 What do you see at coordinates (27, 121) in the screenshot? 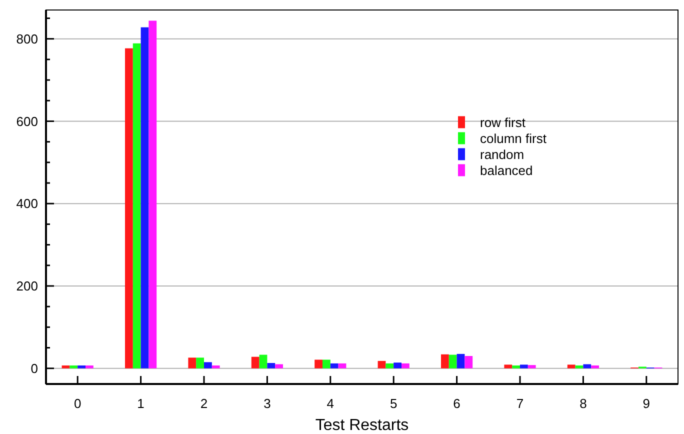
I see `y-tick-label: 600` at bounding box center [27, 121].